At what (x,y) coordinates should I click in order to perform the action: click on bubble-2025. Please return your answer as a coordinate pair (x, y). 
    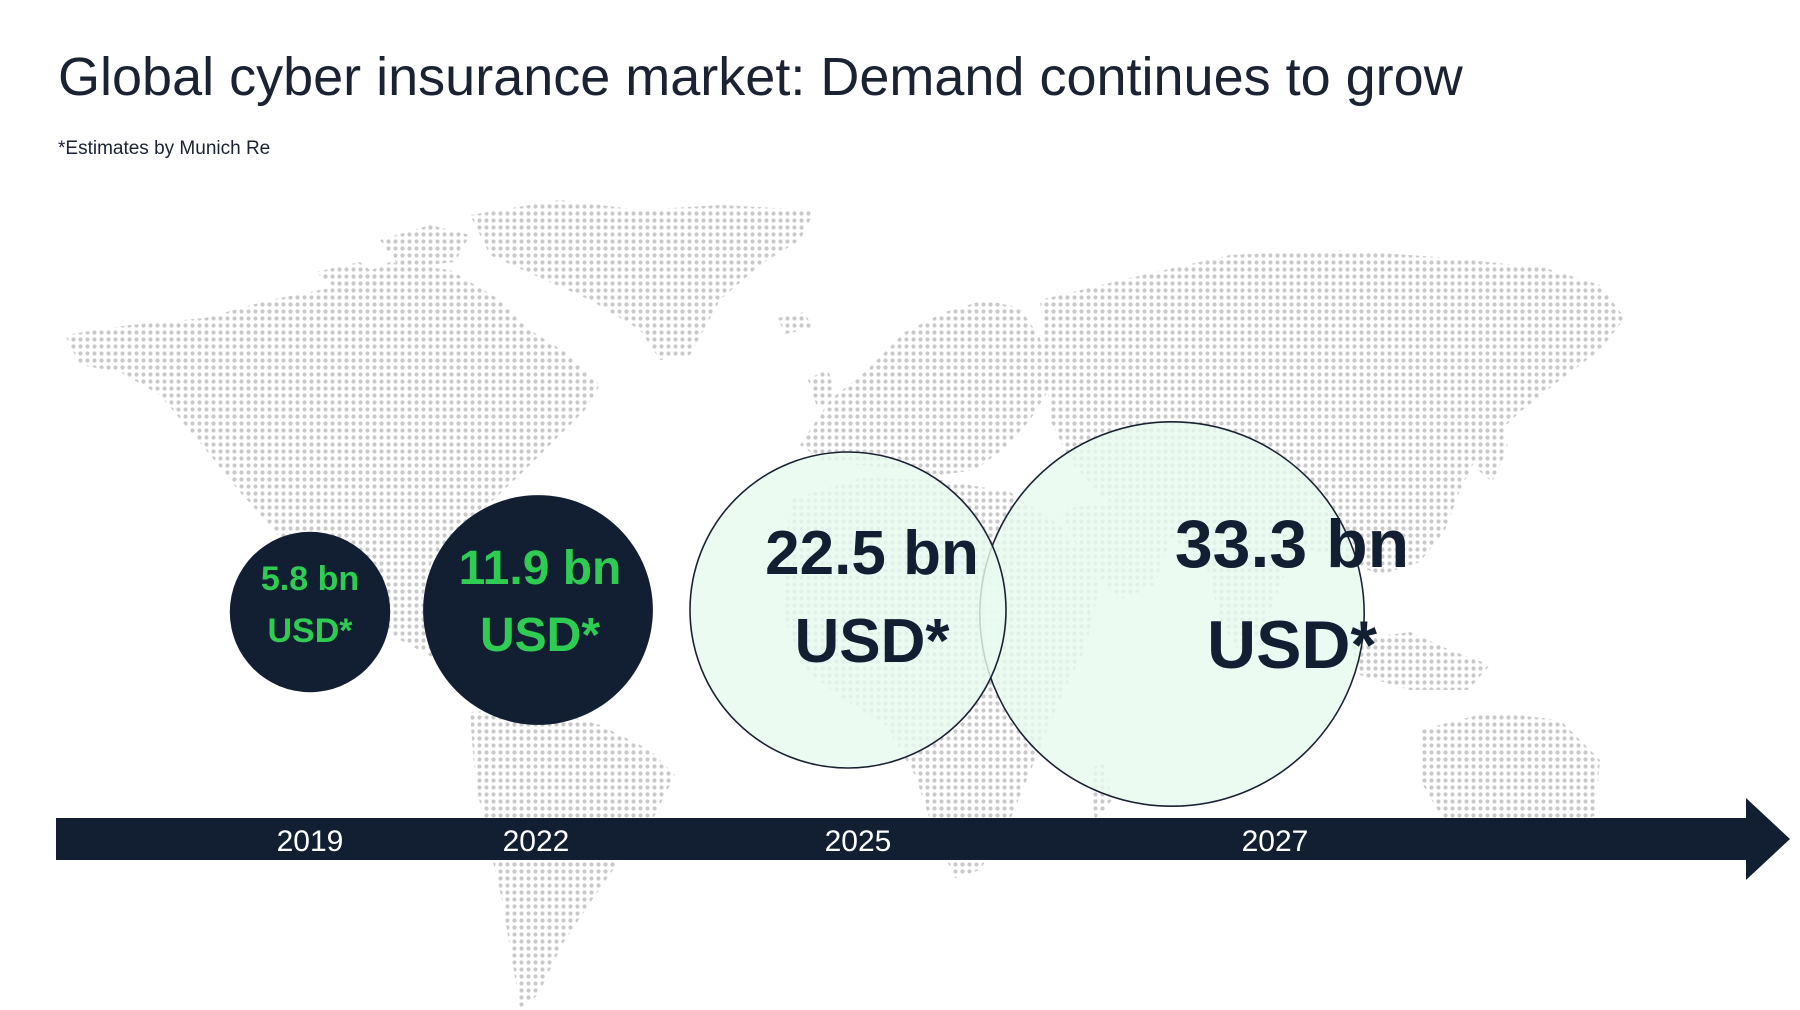
    Looking at the image, I should click on (848, 610).